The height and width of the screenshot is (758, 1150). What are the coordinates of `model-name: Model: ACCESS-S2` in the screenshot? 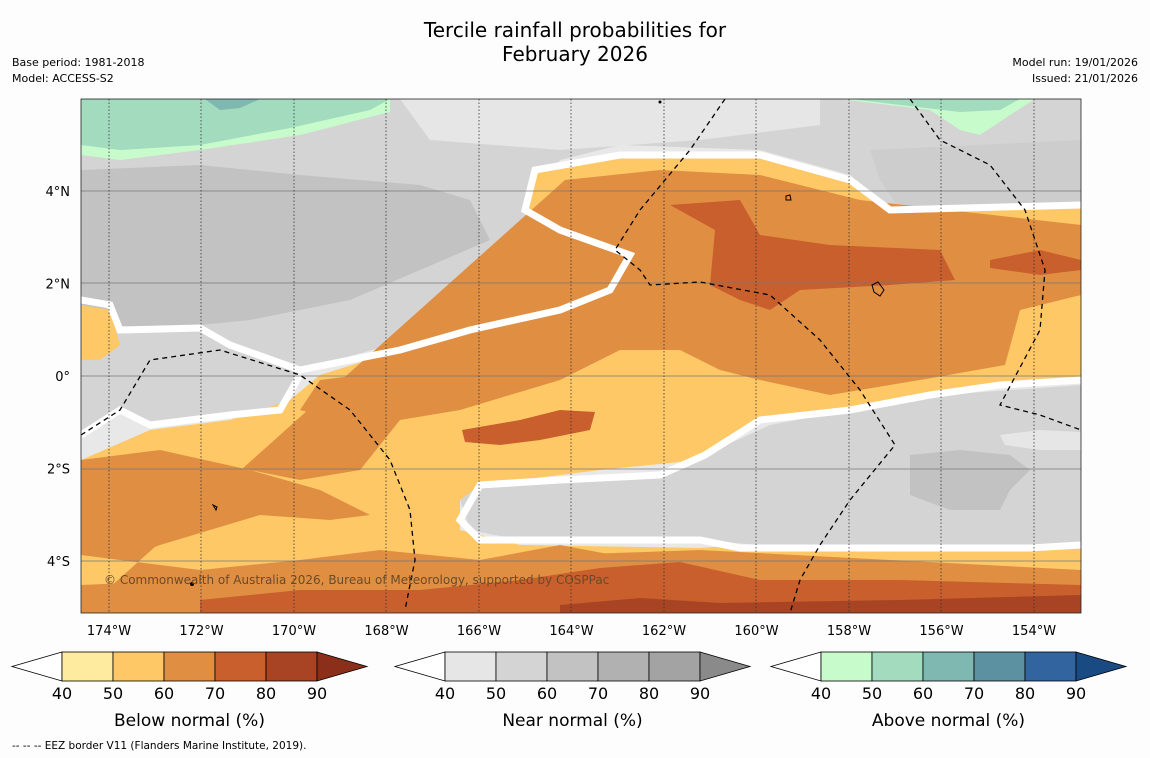 It's located at (63, 78).